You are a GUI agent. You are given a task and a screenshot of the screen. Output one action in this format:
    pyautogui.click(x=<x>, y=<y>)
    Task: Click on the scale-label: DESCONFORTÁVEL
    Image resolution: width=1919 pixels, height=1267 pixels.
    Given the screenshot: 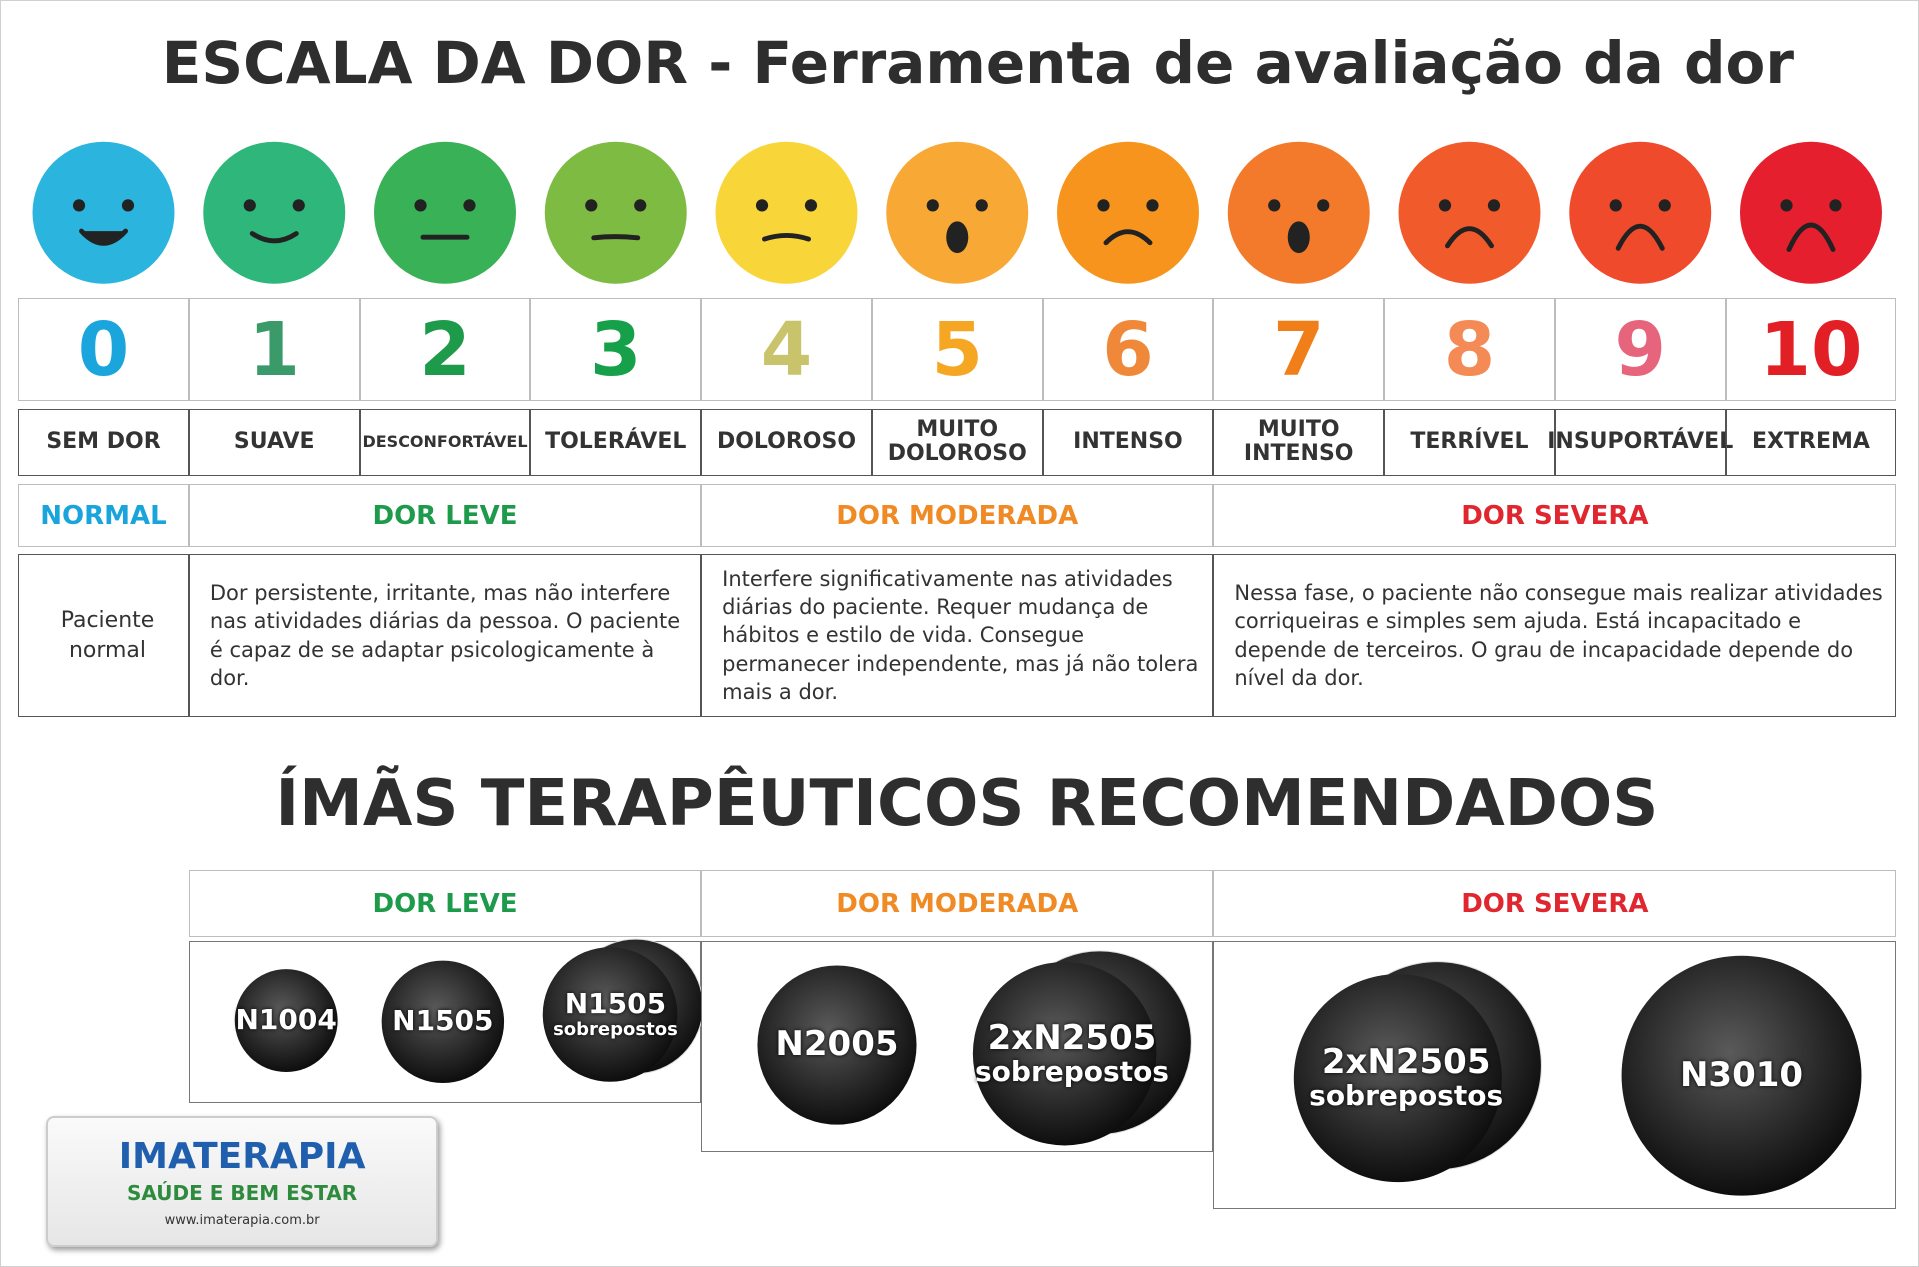 What is the action you would take?
    pyautogui.click(x=445, y=442)
    